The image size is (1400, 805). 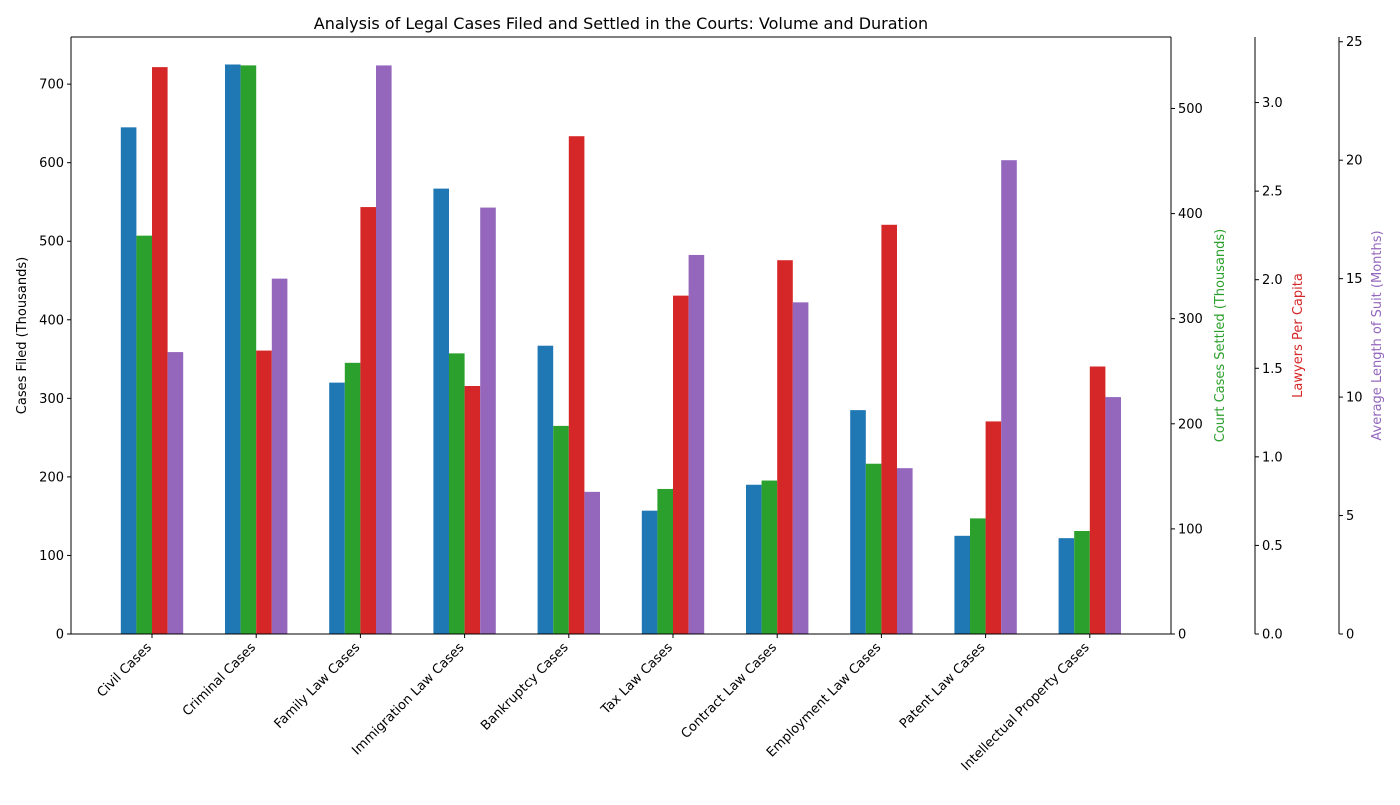 What do you see at coordinates (175, 493) in the screenshot?
I see `bar-series-4-civil-cases` at bounding box center [175, 493].